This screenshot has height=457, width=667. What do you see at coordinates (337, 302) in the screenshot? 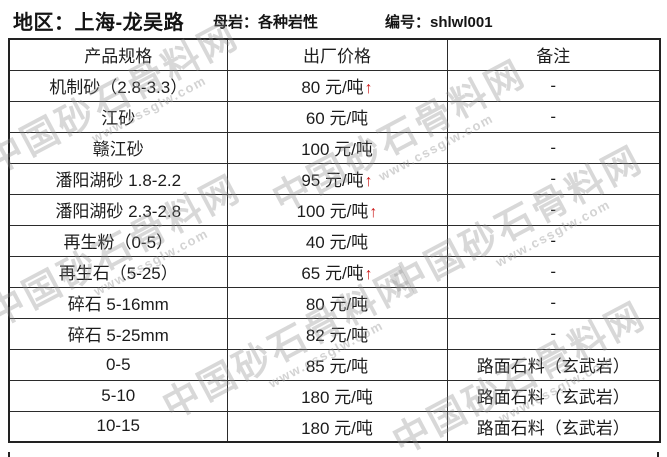
I see `price-cell: 80 元/吨` at bounding box center [337, 302].